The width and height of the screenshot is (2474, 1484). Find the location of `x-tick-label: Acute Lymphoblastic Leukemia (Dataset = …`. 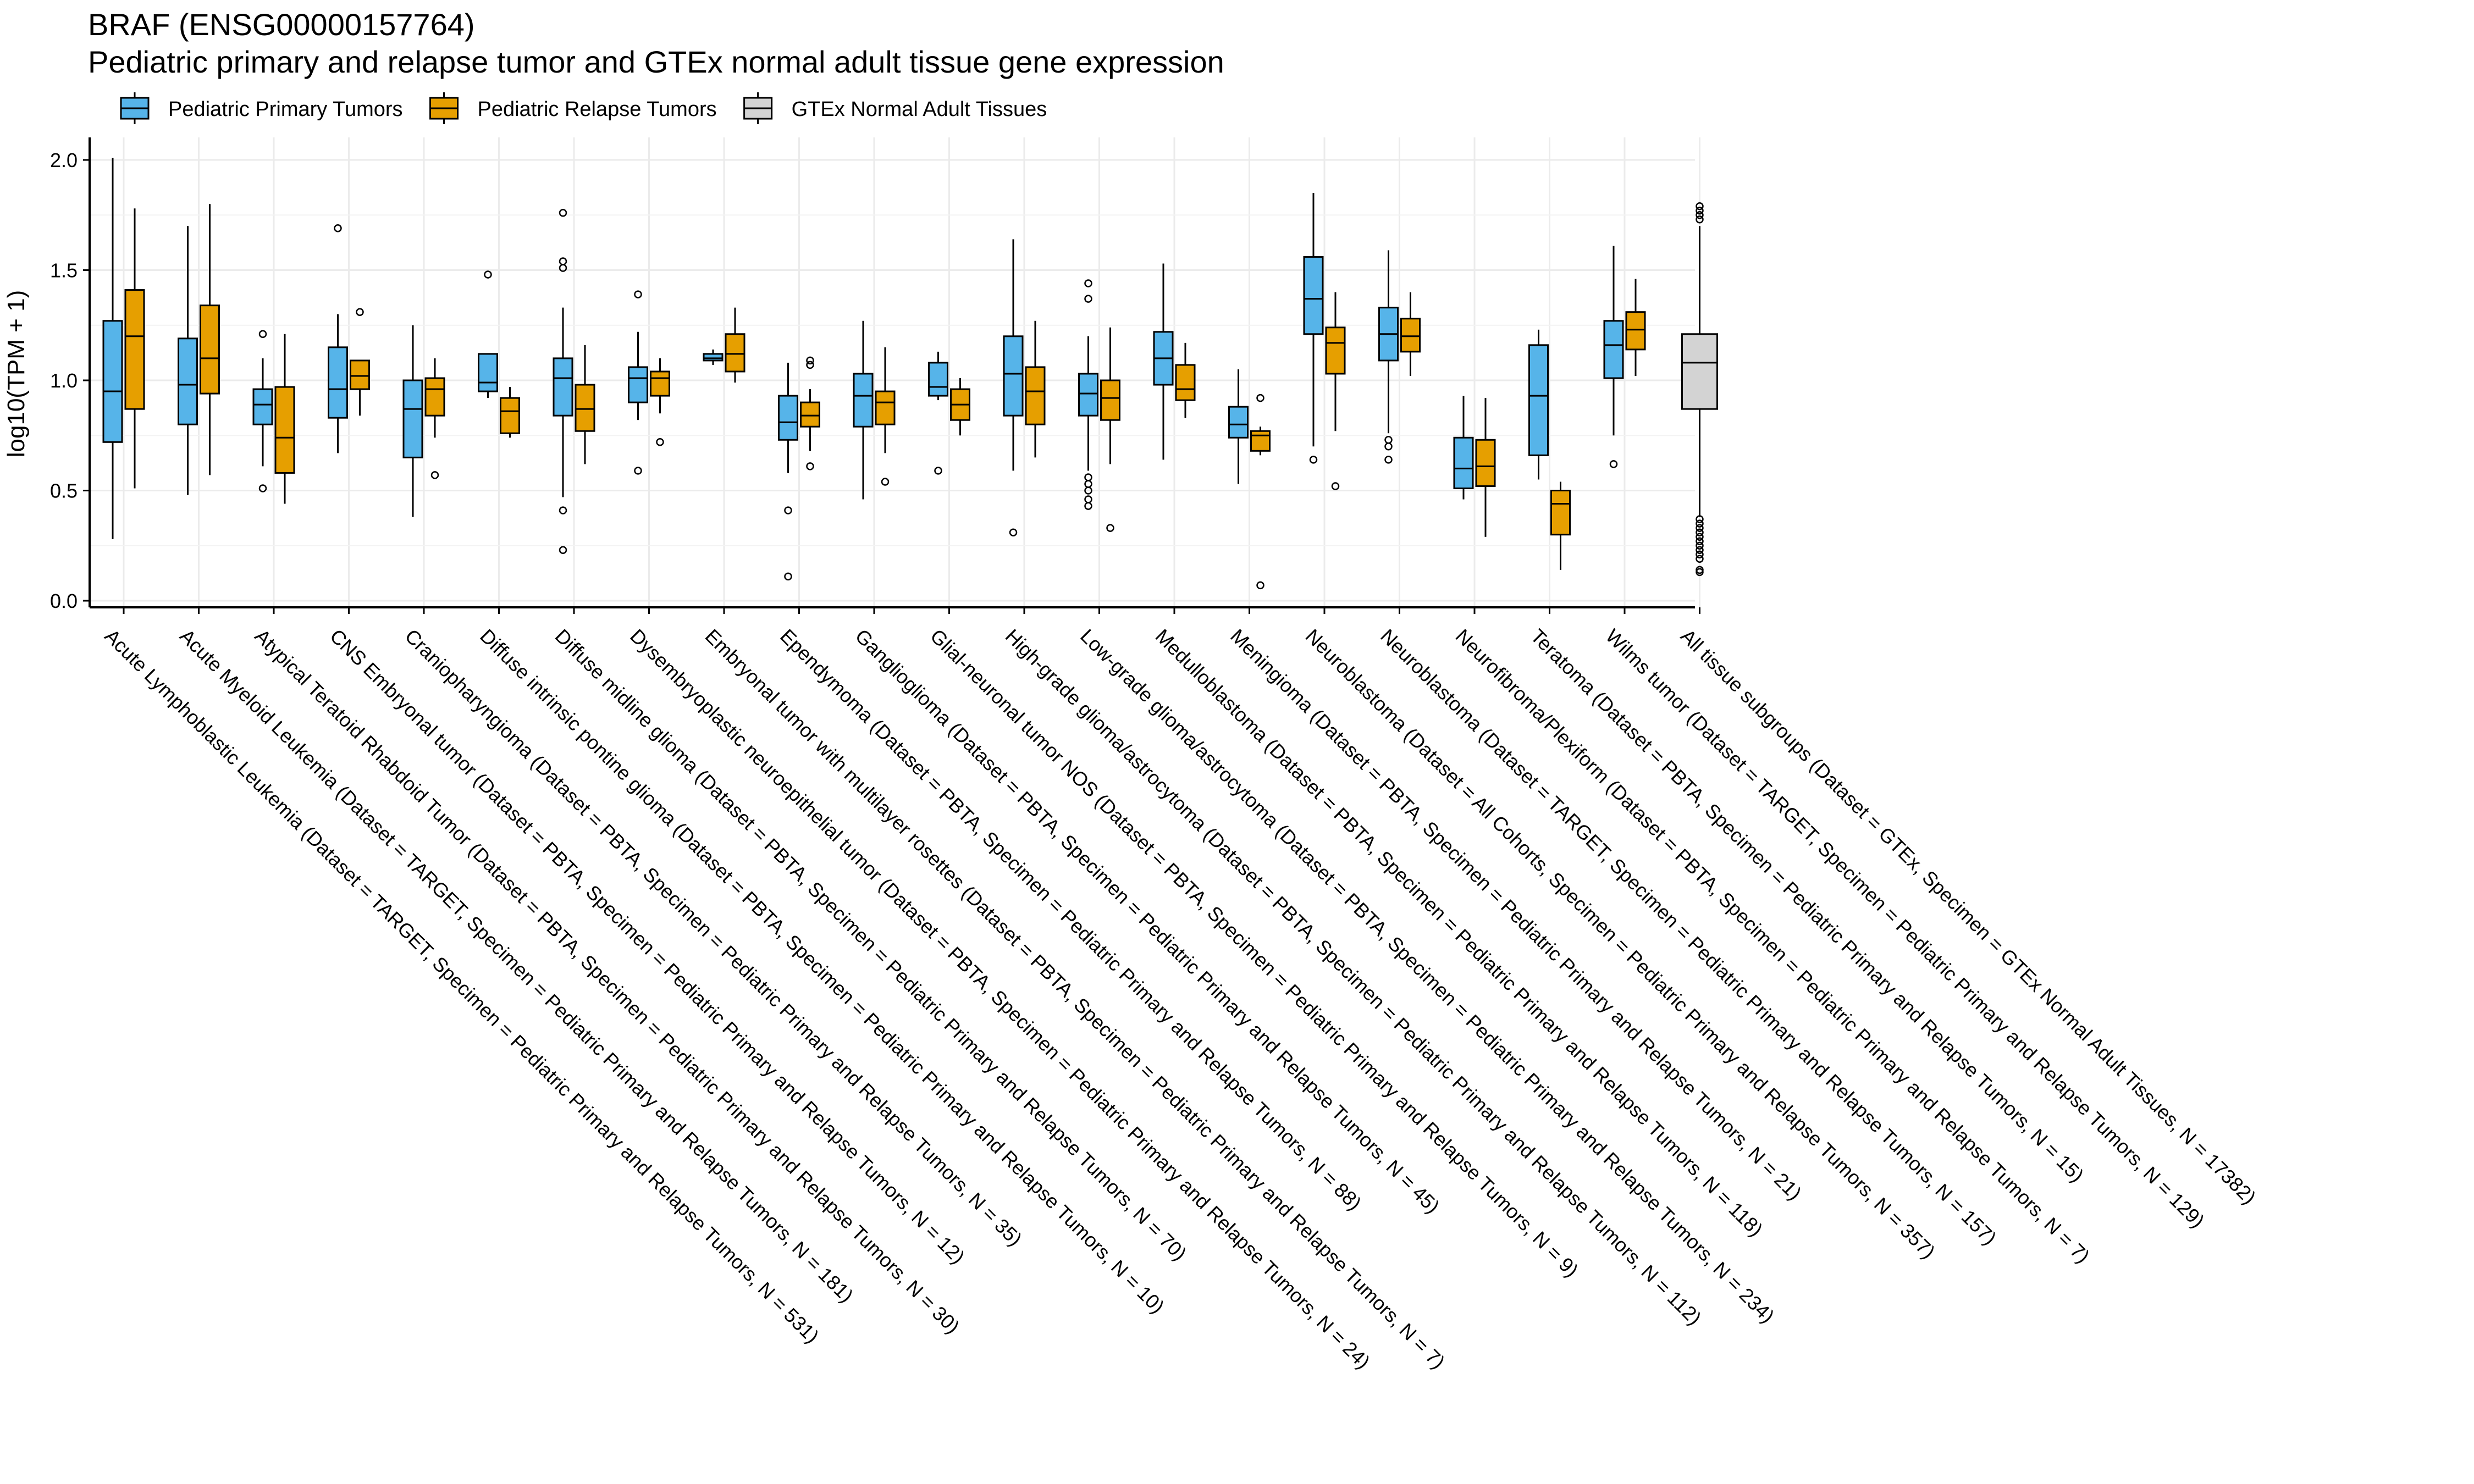

x-tick-label: Acute Lymphoblastic Leukemia (Dataset = … is located at coordinates (463, 985).